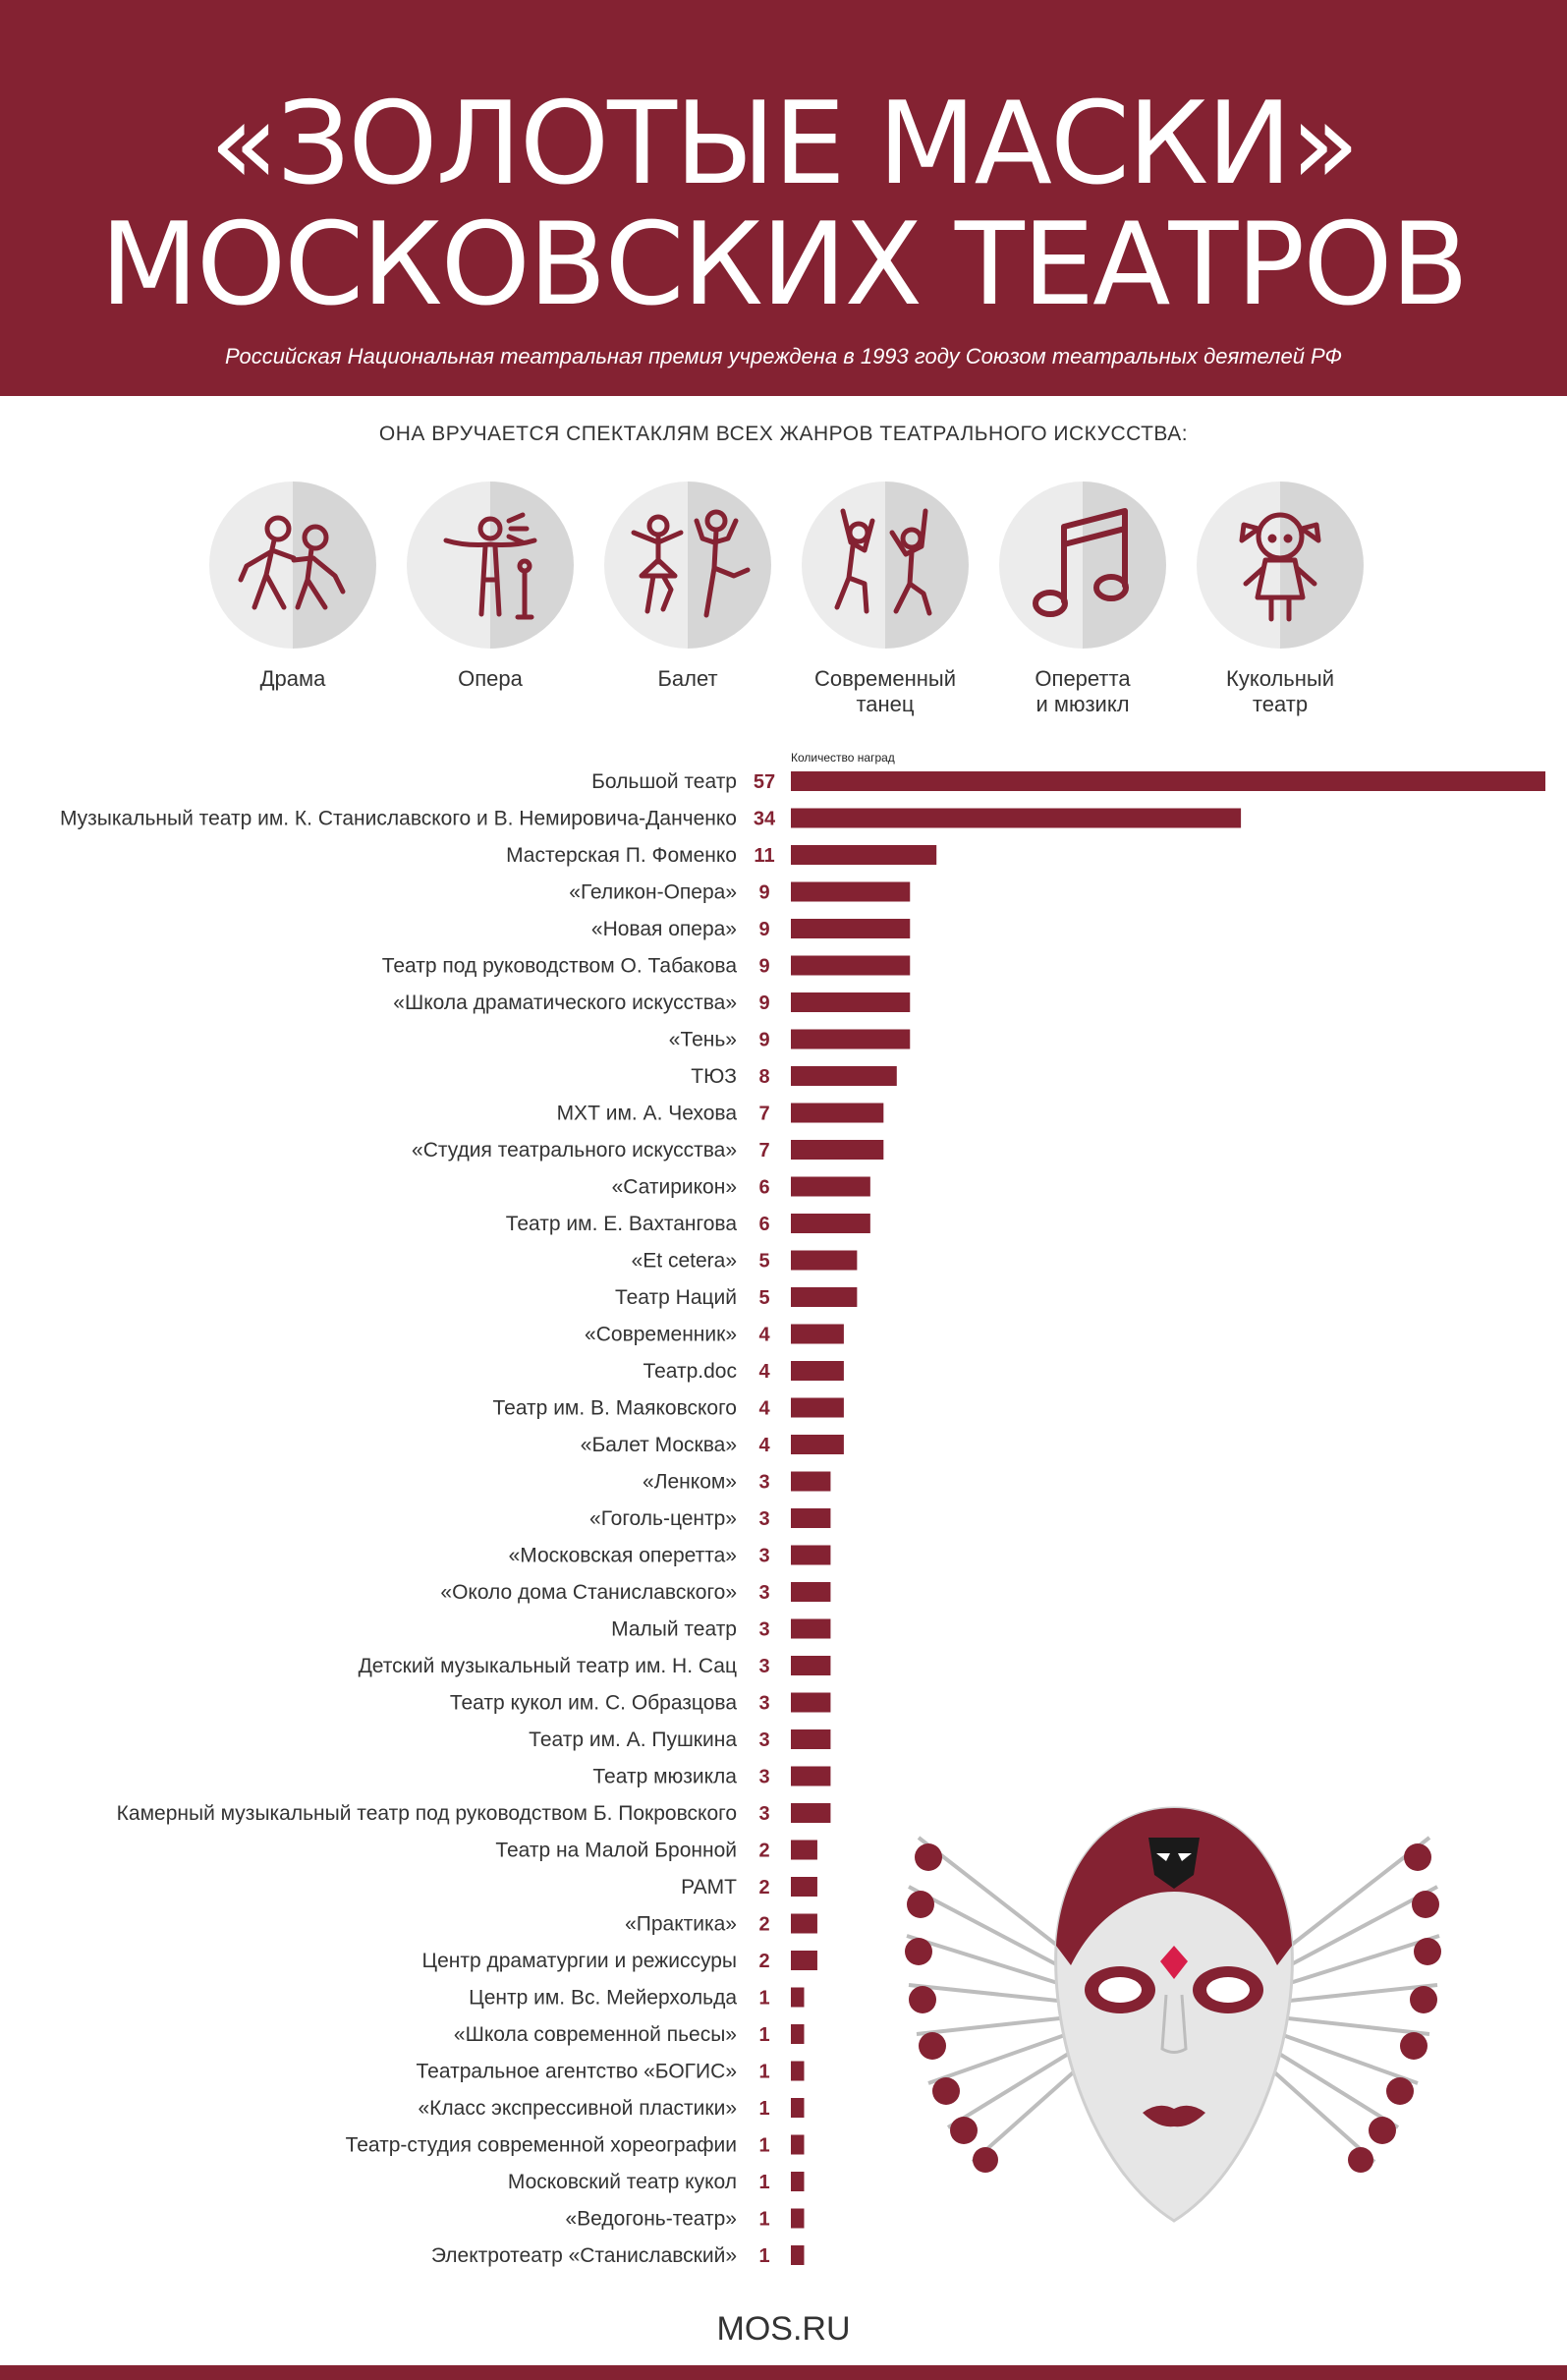 The height and width of the screenshot is (2380, 1567). I want to click on category-label: Театр Наций, so click(676, 1297).